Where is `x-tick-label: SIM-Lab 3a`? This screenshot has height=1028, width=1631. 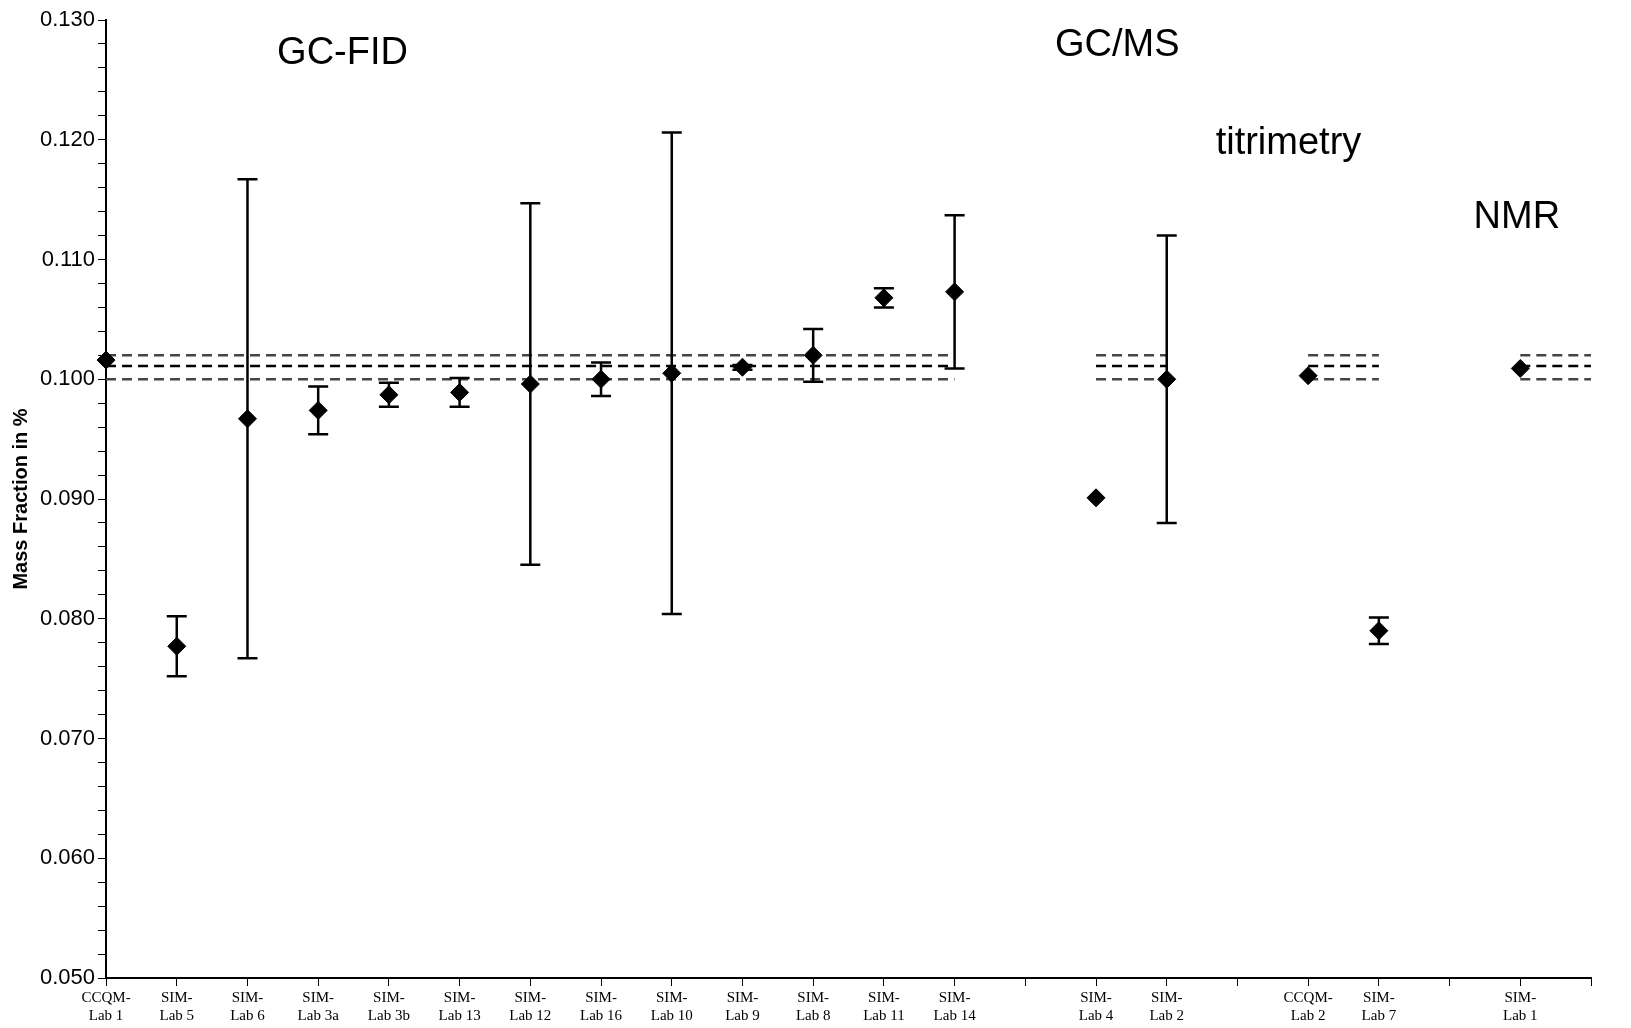 x-tick-label: SIM-Lab 3a is located at coordinates (318, 1005).